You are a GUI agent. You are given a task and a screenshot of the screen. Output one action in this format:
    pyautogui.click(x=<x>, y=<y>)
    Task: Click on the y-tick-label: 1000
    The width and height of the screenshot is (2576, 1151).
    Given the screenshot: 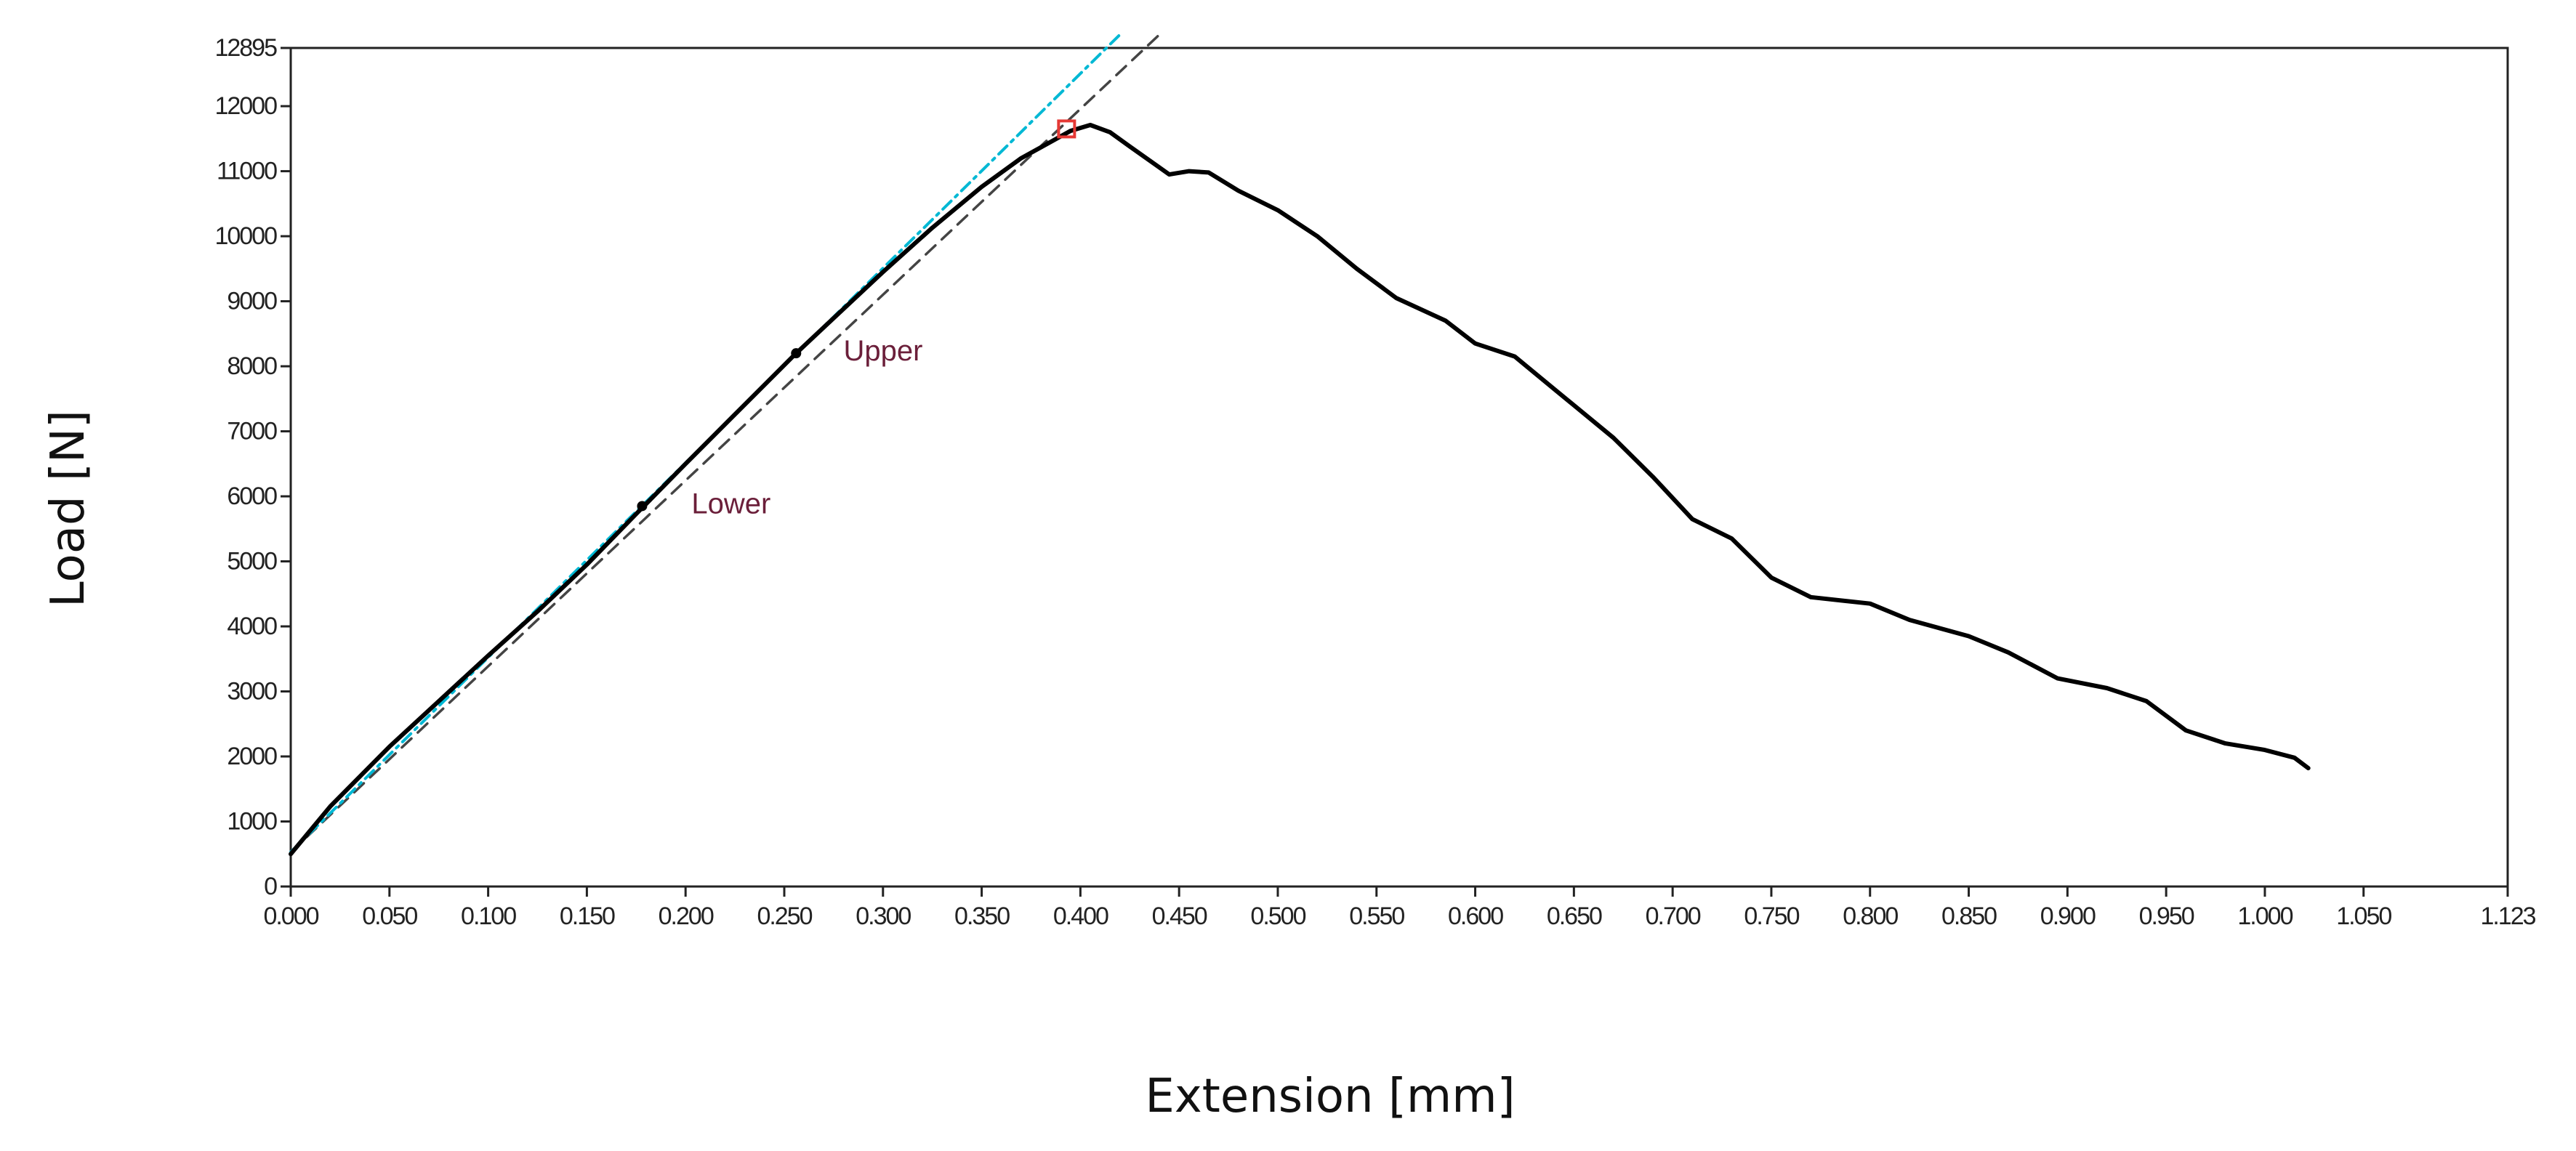 What is the action you would take?
    pyautogui.click(x=252, y=822)
    